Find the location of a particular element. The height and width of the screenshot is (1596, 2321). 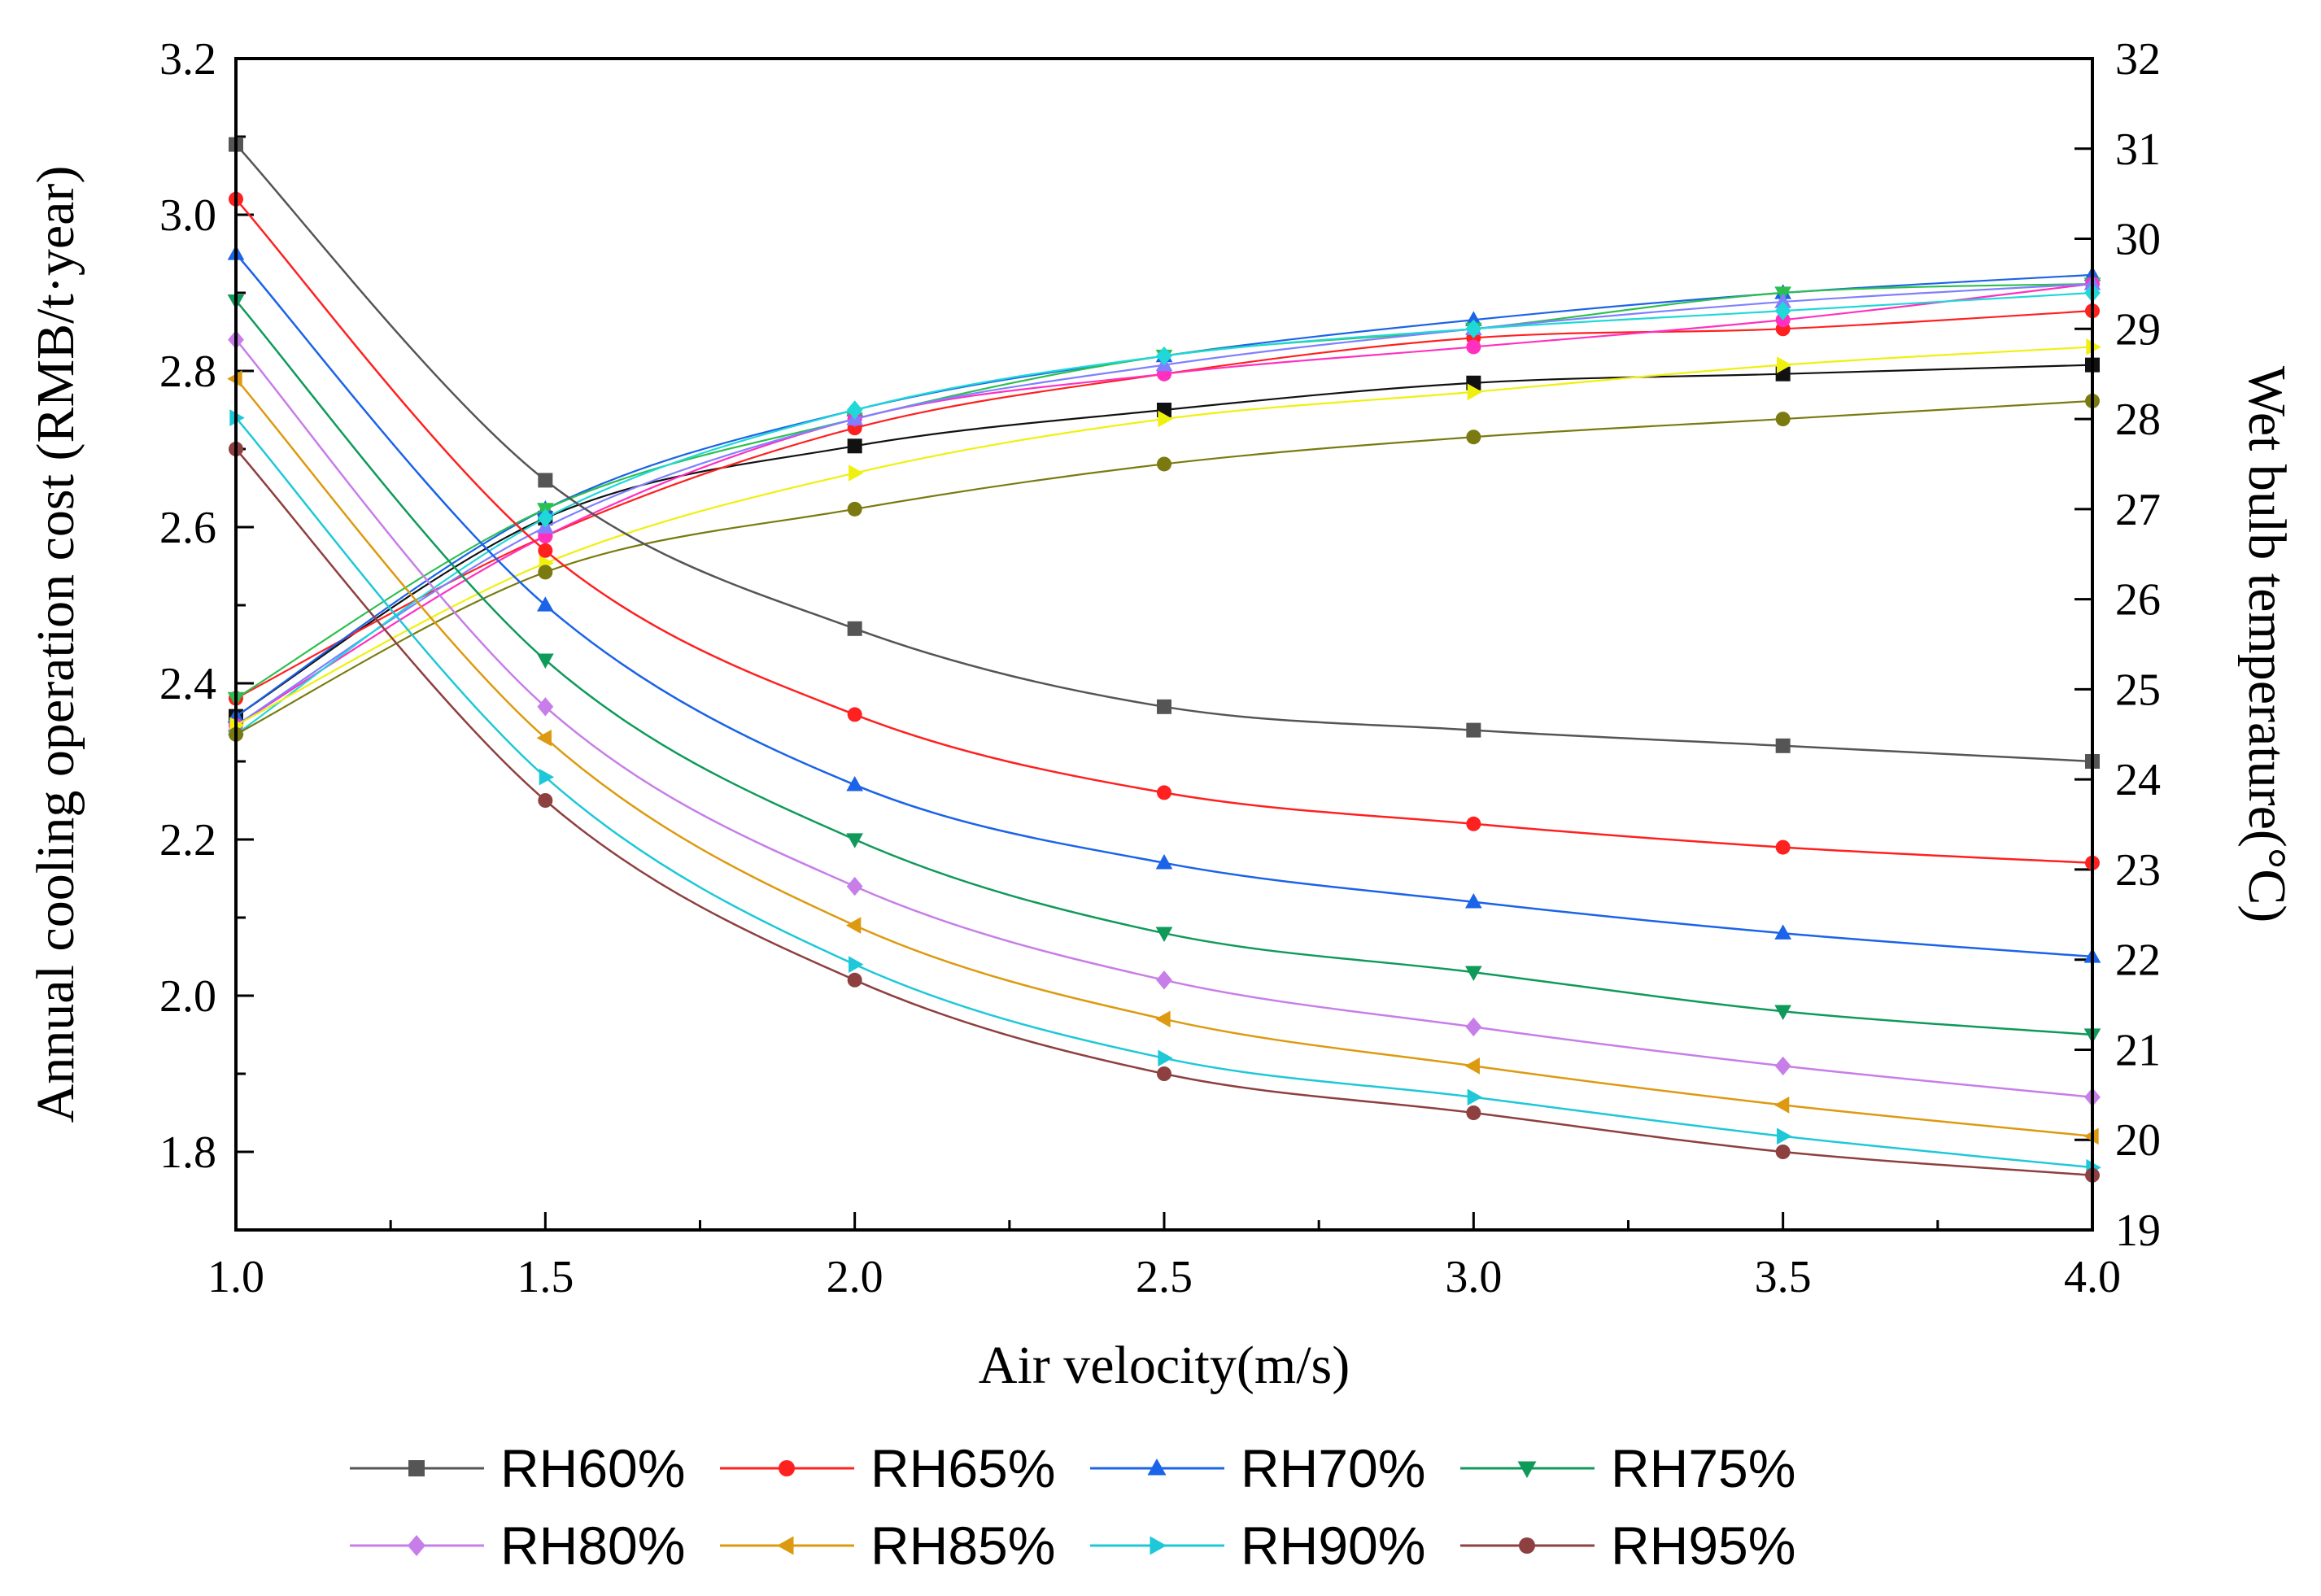

legend: RH60% RH65% RH70% RH75% RH80% RH85% RH90% RH95% is located at coordinates (1072, 1507).